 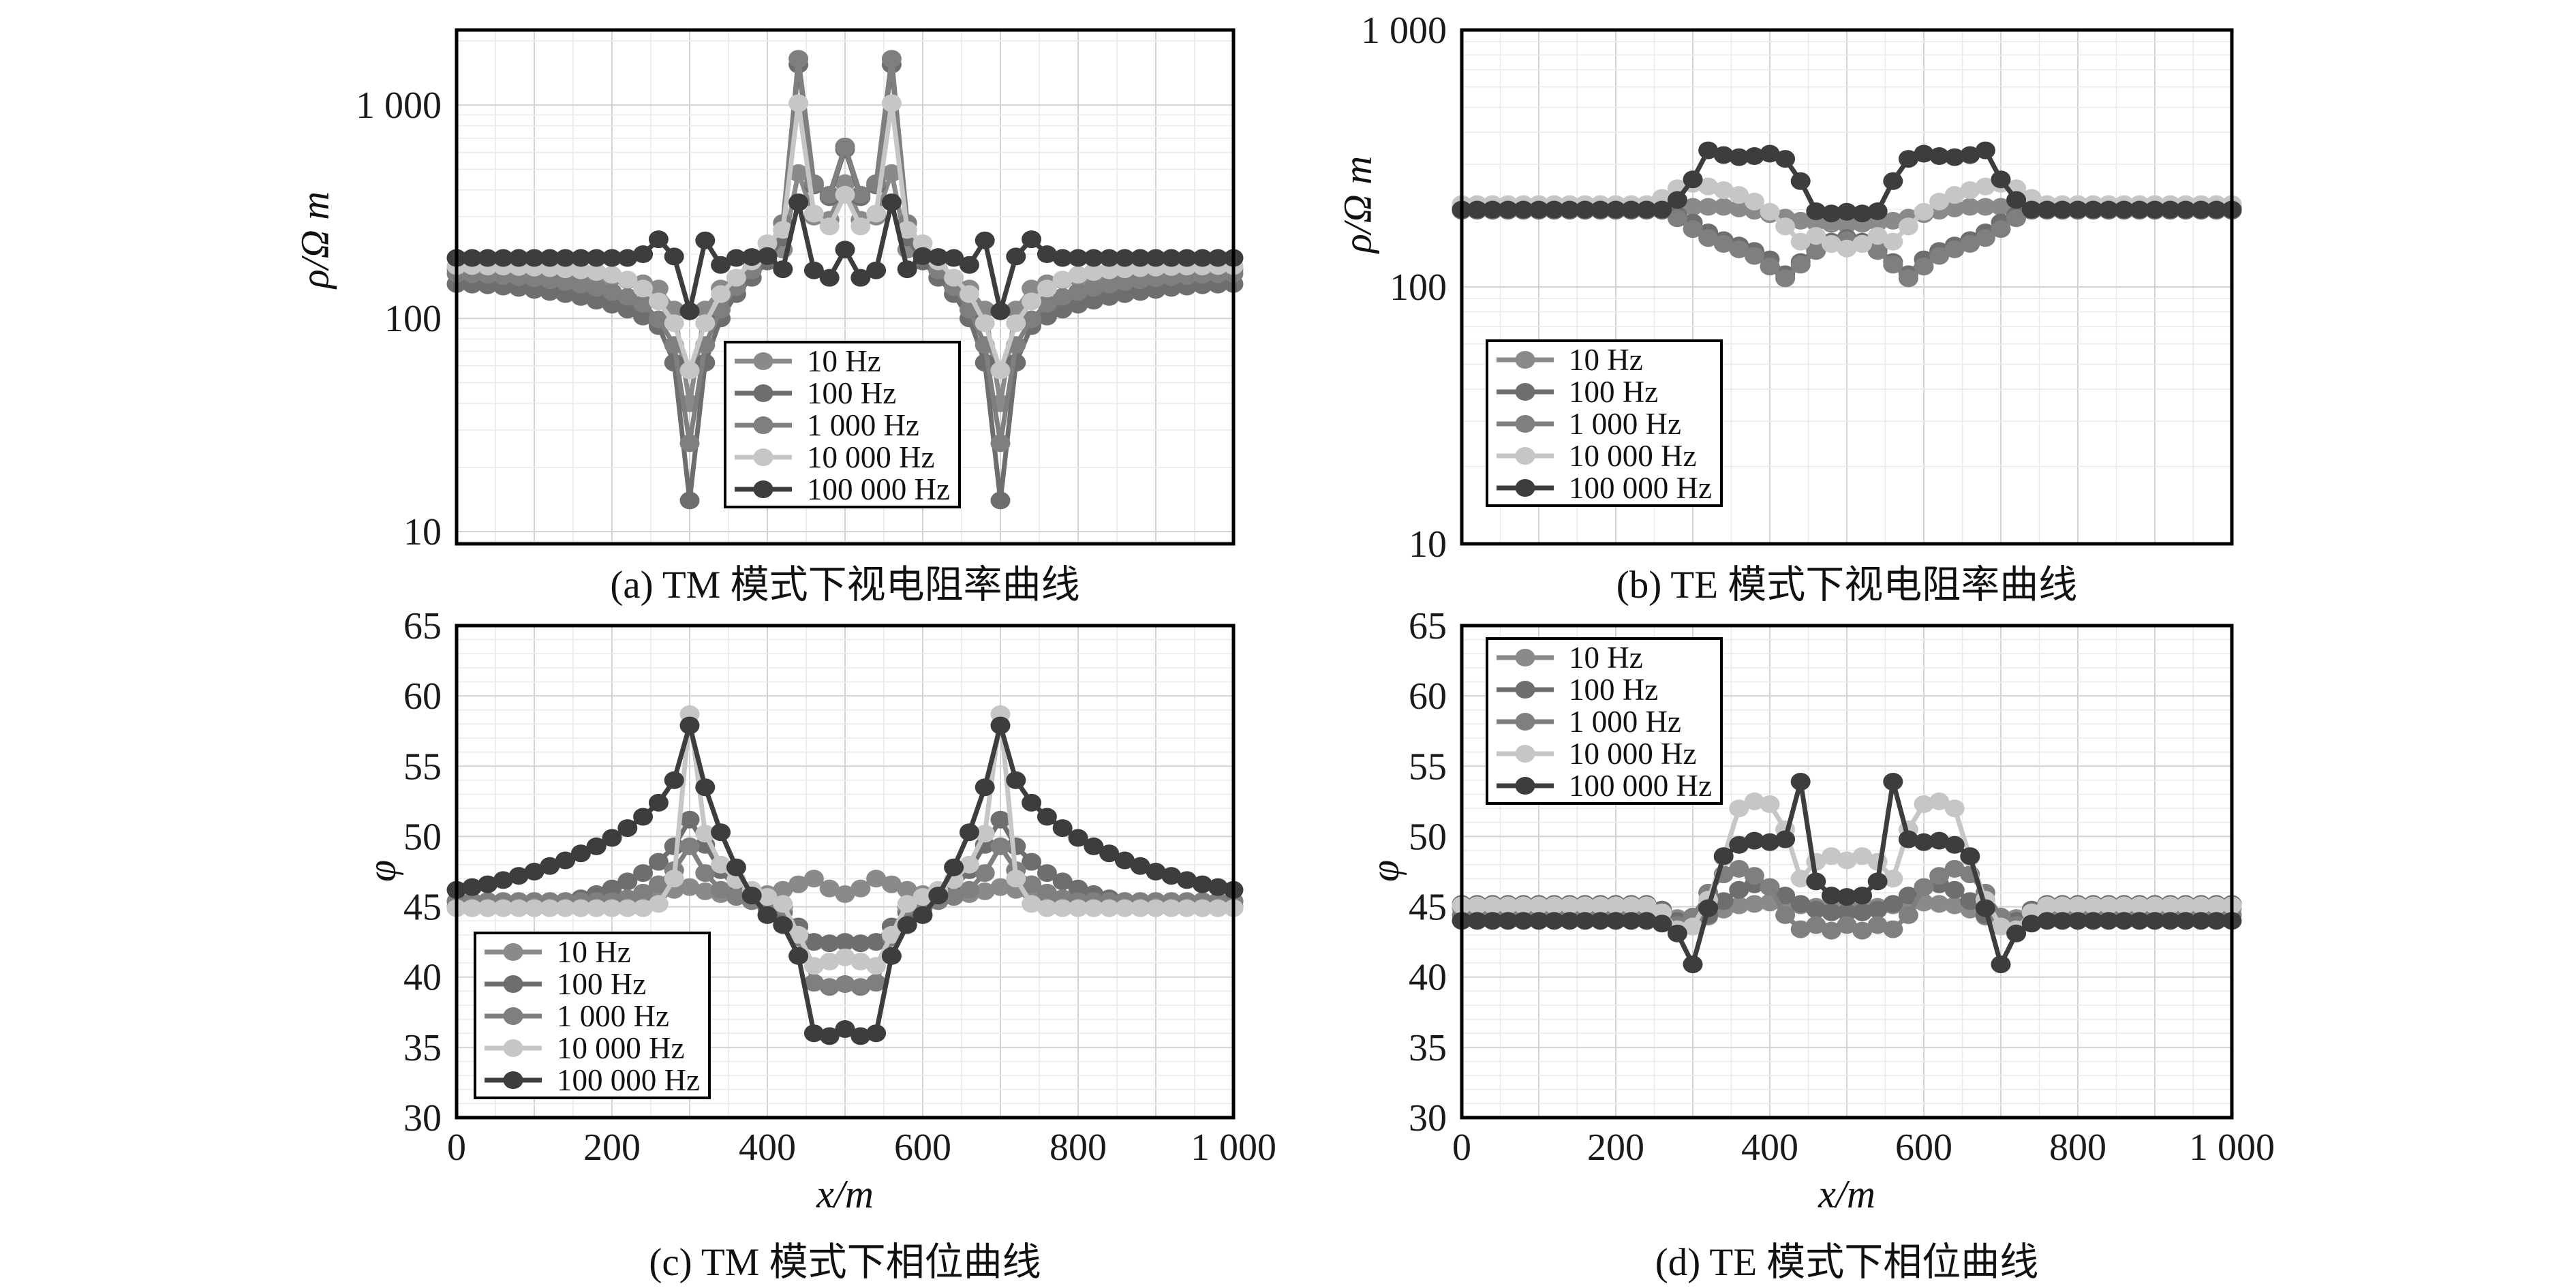 I want to click on legend-label: 1 000 Hz, so click(x=613, y=1015).